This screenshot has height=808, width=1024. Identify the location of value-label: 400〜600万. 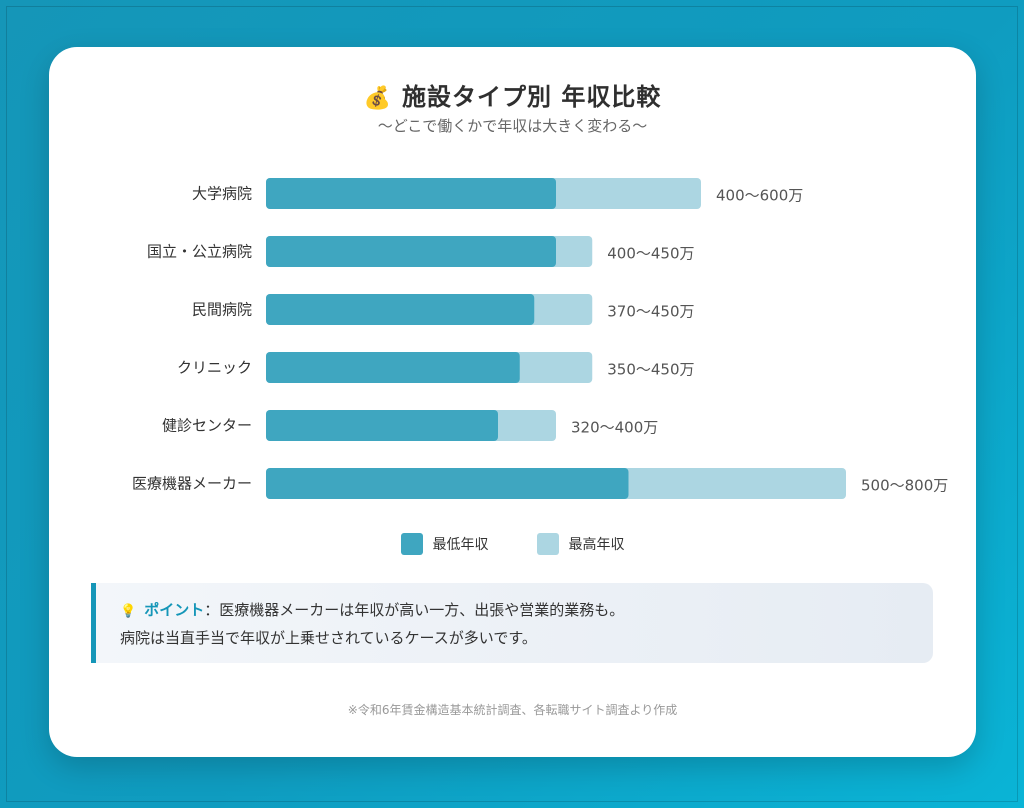
(759, 196).